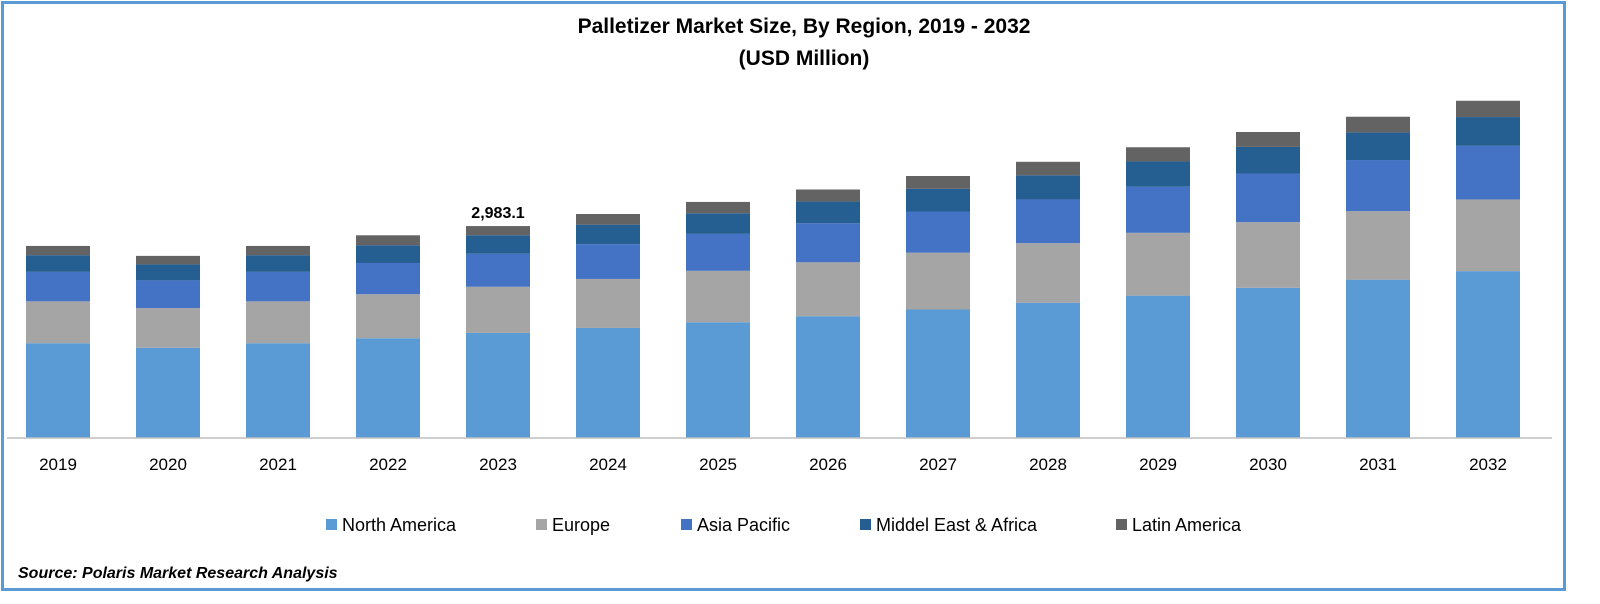 This screenshot has width=1600, height=604. What do you see at coordinates (58, 464) in the screenshot?
I see `x-tick-label: 2019` at bounding box center [58, 464].